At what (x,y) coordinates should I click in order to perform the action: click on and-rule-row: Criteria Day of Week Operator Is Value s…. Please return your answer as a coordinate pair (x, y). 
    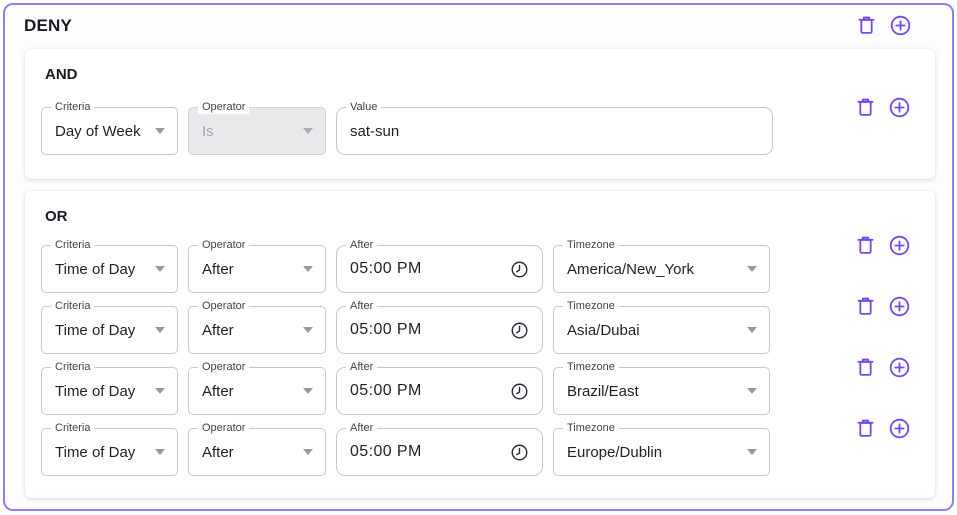
    Looking at the image, I should click on (480, 126).